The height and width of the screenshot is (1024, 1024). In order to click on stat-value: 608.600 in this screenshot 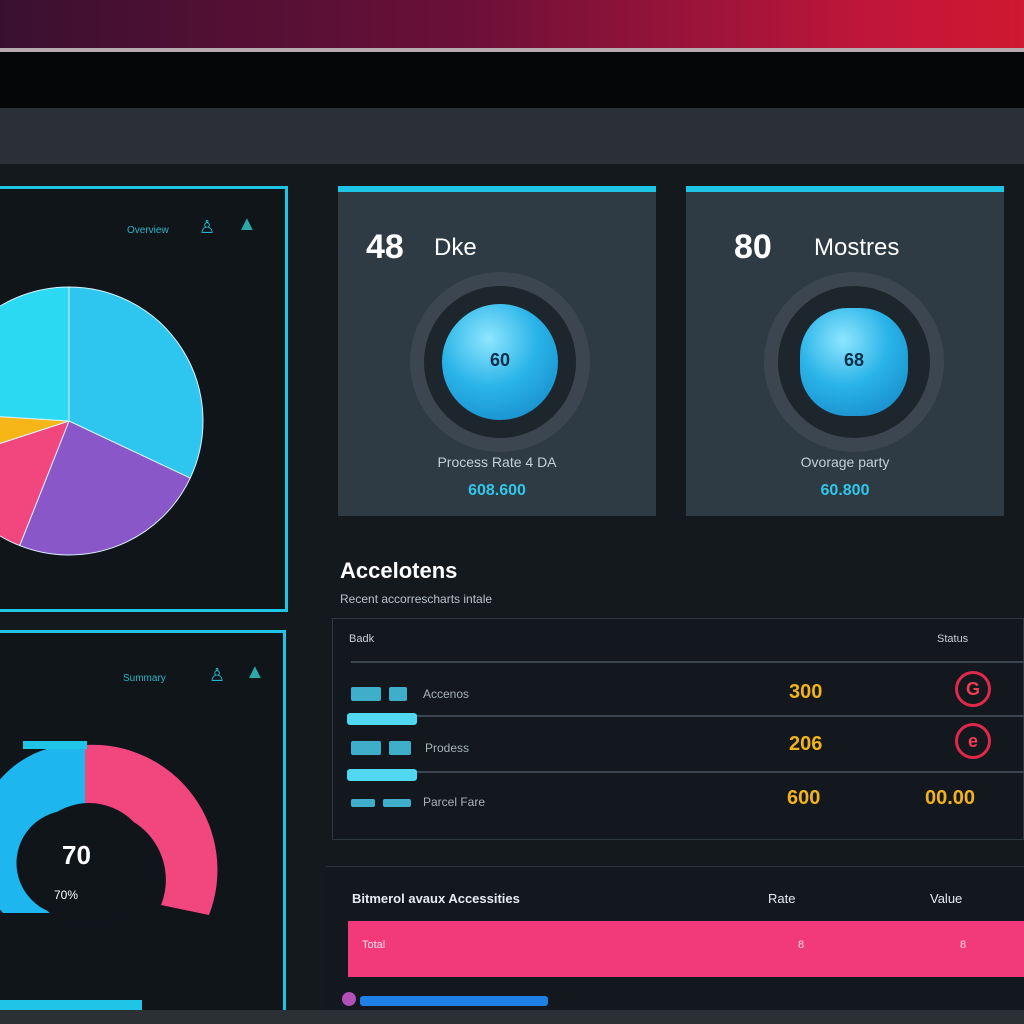, I will do `click(497, 490)`.